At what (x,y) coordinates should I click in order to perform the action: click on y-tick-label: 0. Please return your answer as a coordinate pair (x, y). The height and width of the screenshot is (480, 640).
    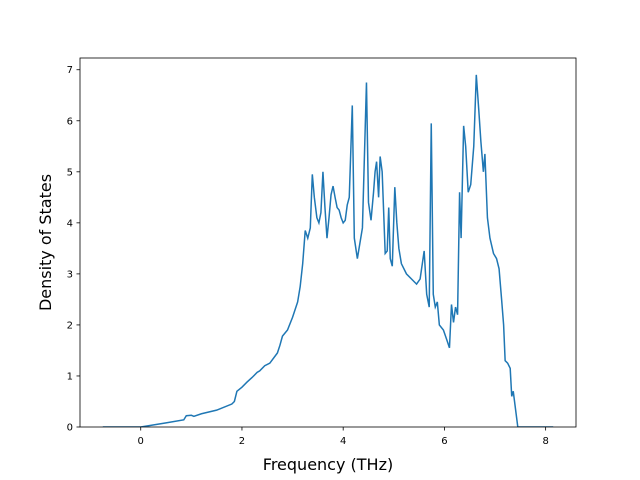
    Looking at the image, I should click on (70, 428).